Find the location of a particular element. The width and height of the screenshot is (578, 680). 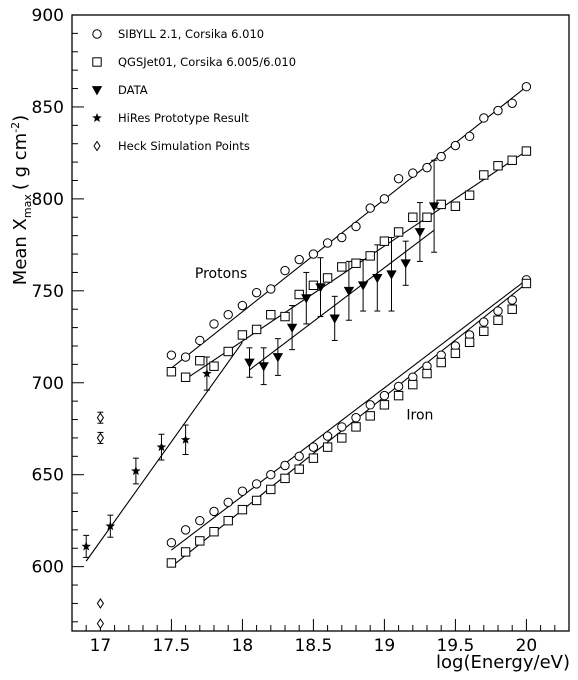

x-tick-label: 17.5 is located at coordinates (171, 646).